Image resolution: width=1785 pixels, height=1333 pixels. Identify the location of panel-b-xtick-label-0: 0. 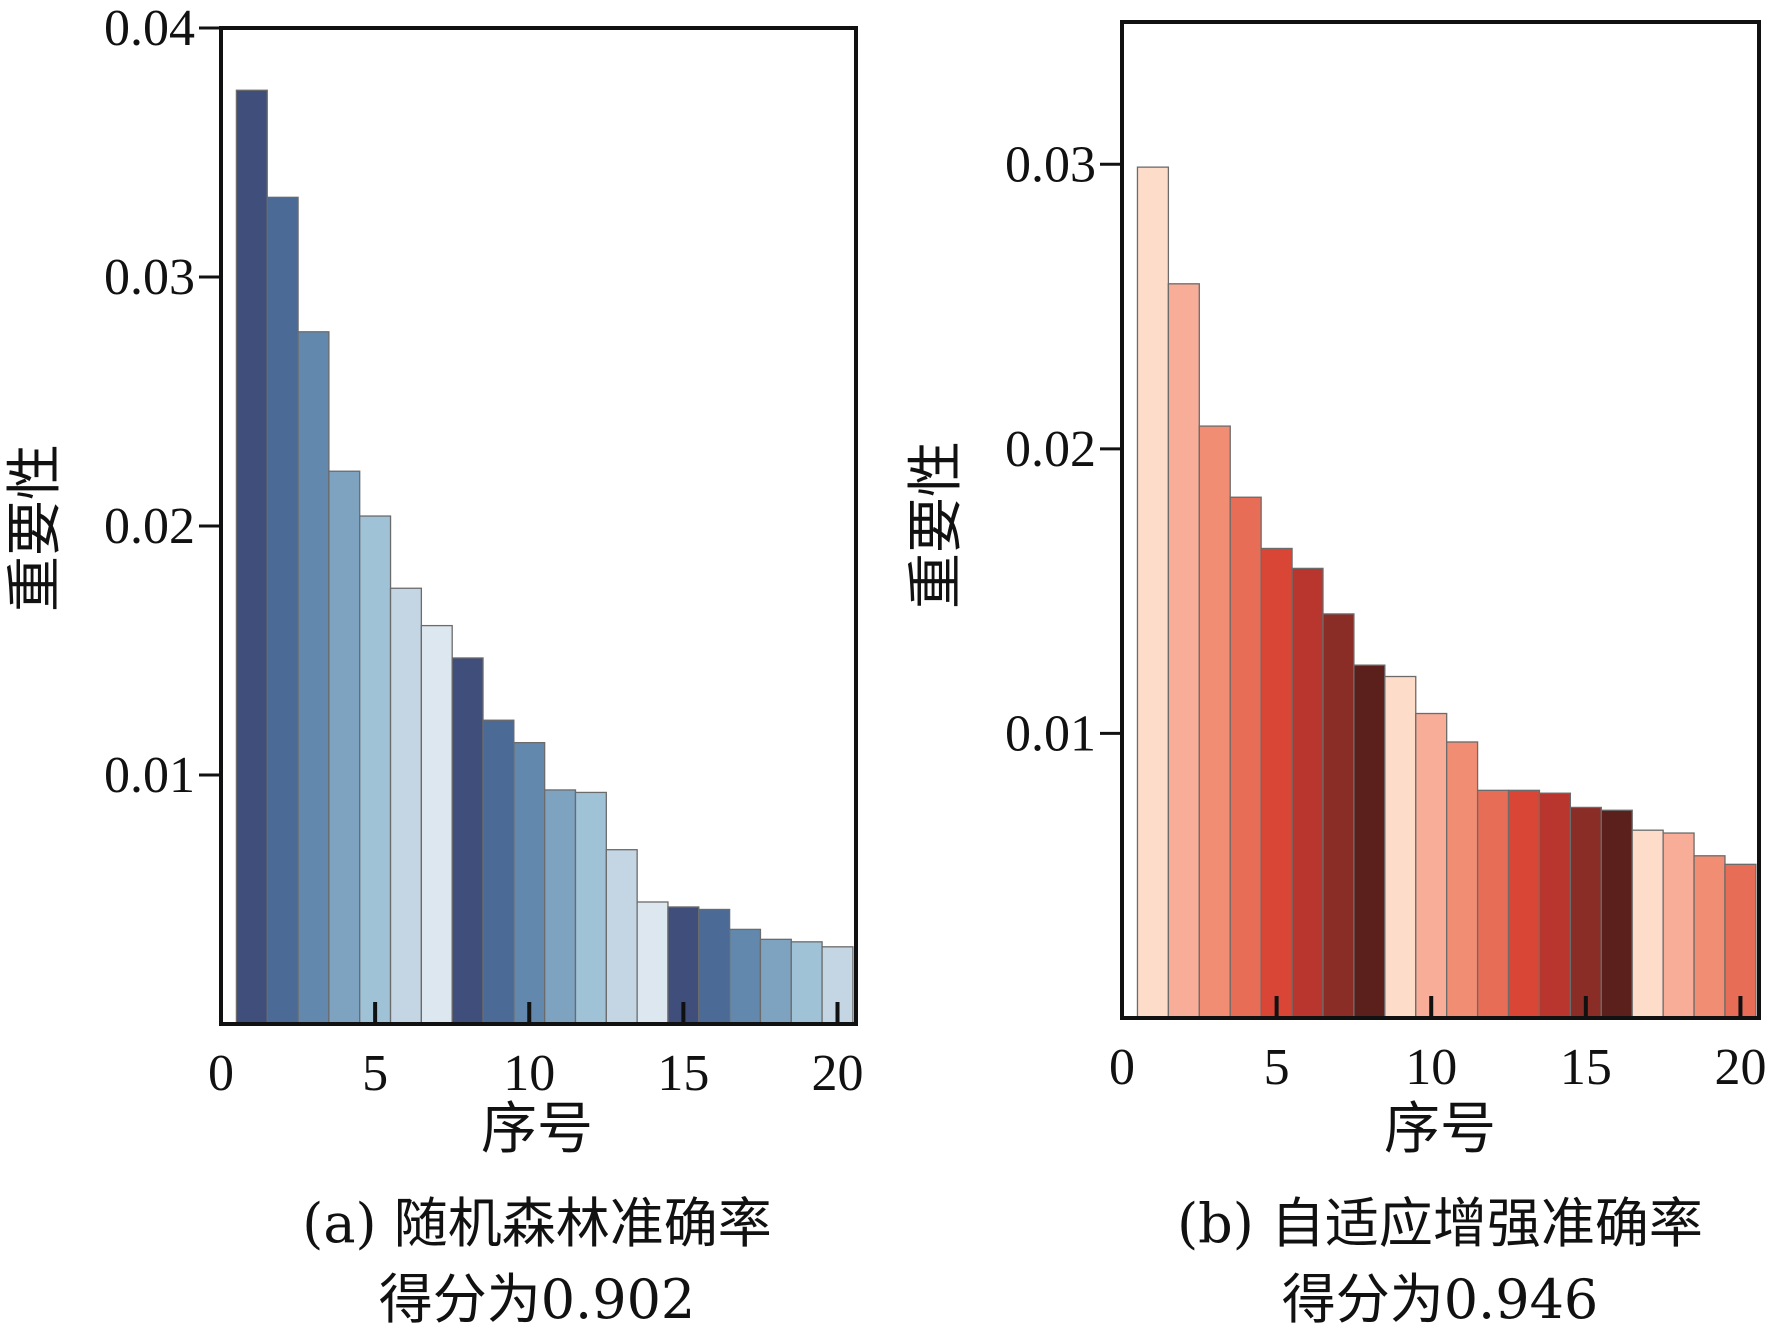
(1122, 1067).